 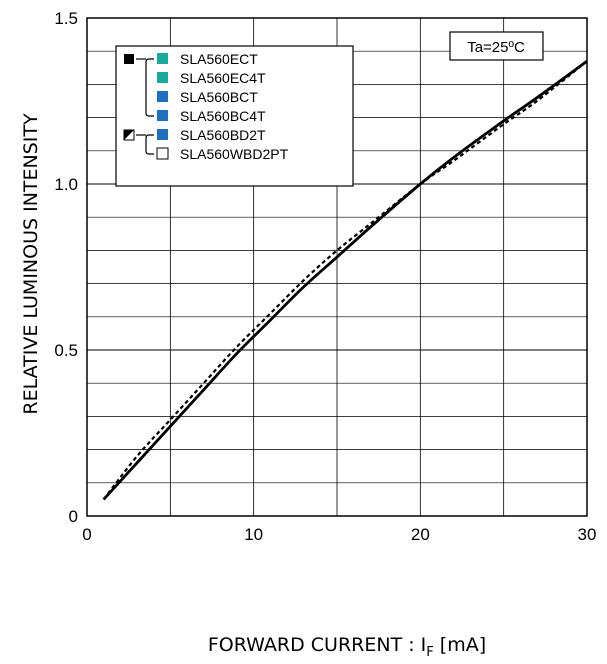 I want to click on x-axis-title-subscript: F, so click(x=429, y=652).